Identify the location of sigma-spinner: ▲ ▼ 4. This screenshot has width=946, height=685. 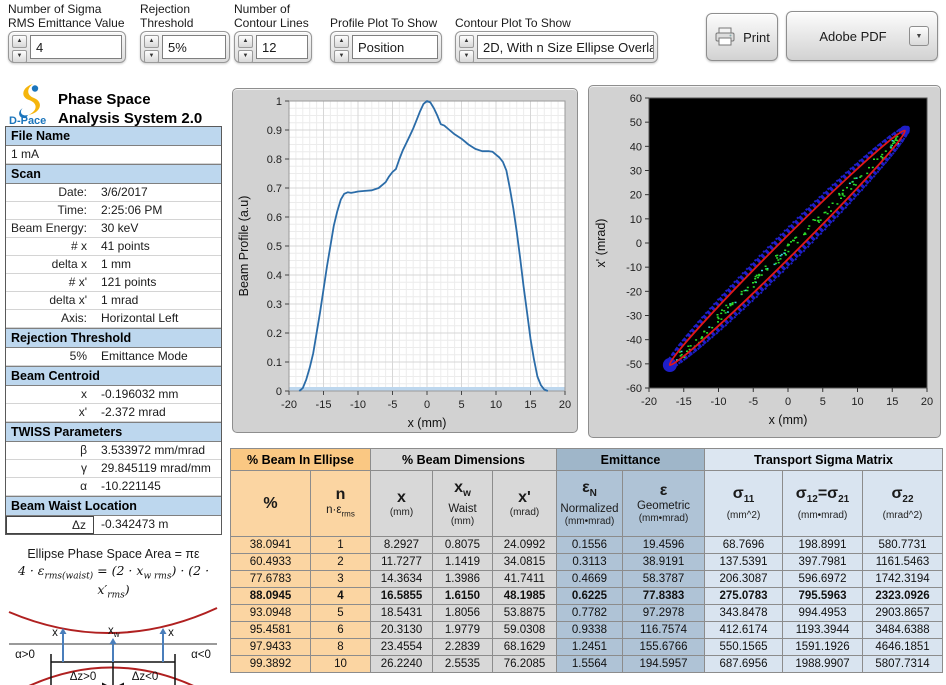
(67, 47).